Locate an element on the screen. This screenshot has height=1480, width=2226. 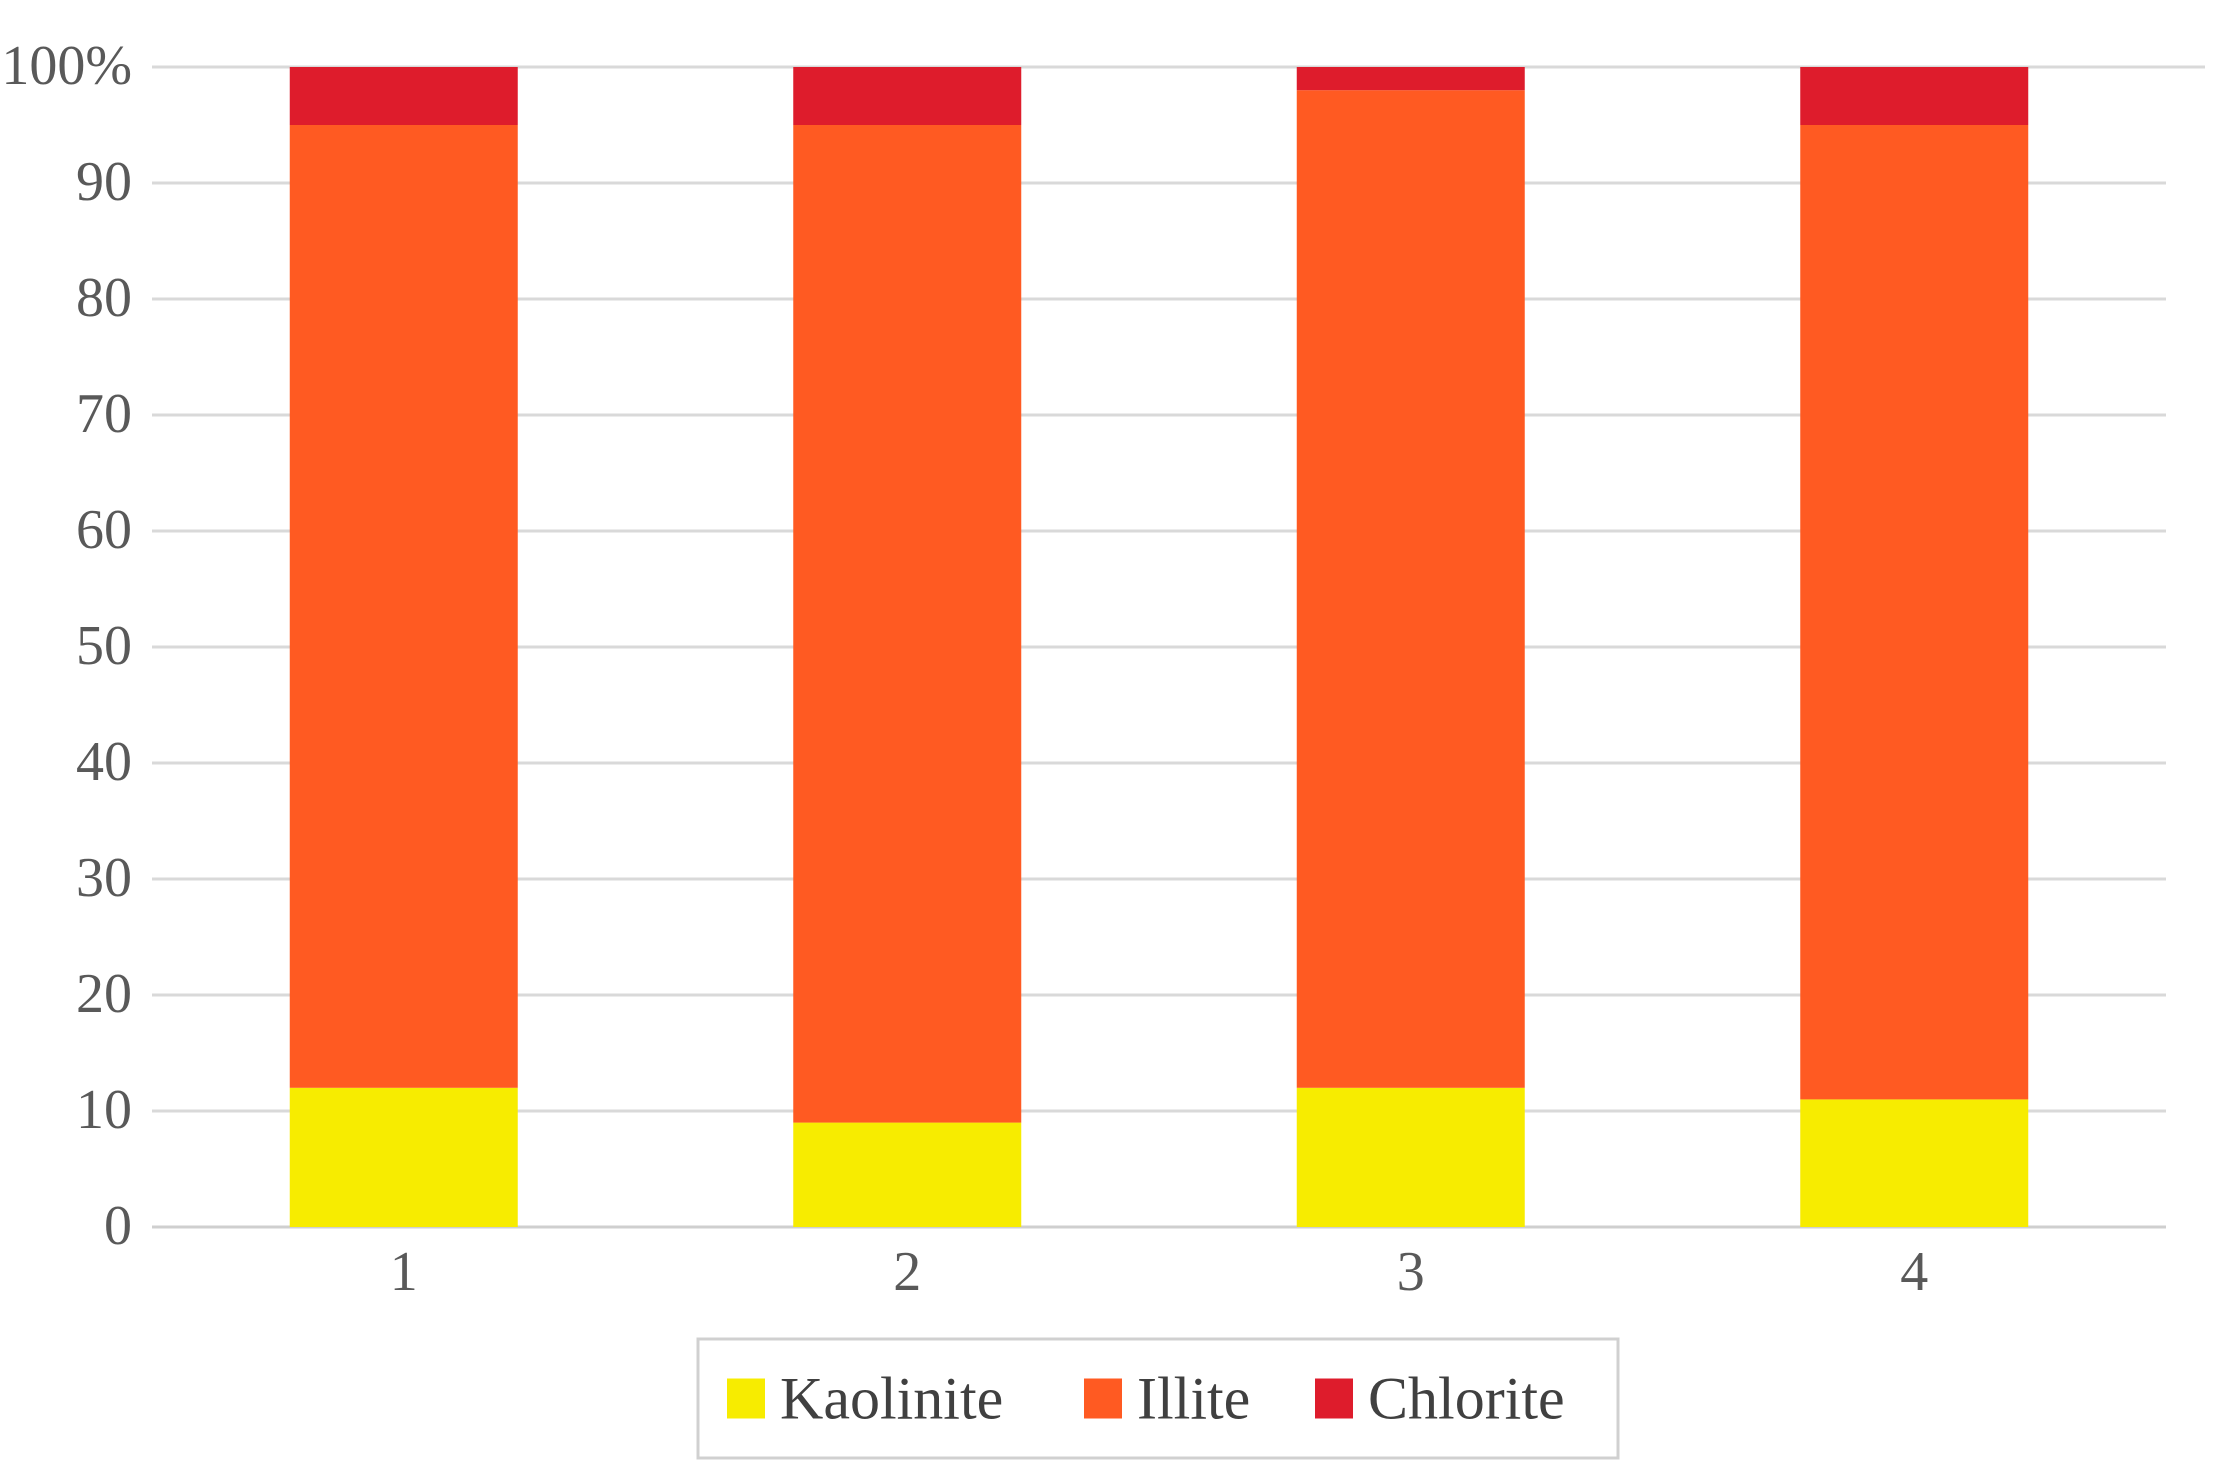
y-tick-label: 50 is located at coordinates (104, 646).